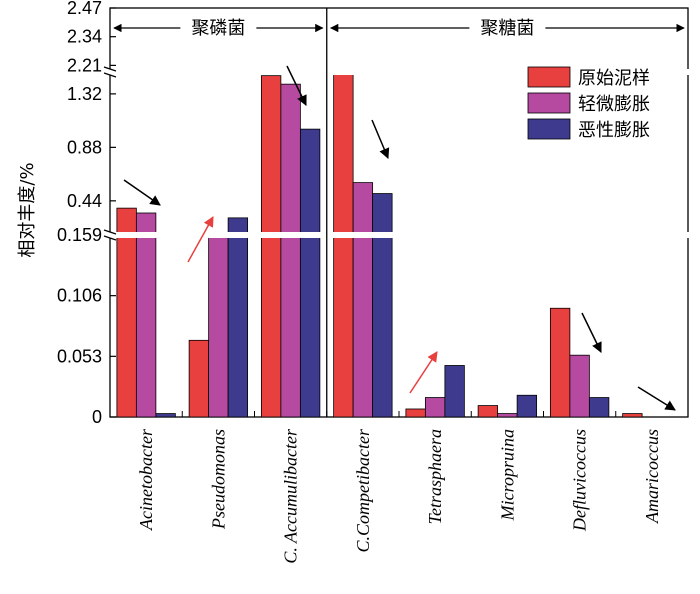  I want to click on x-tick-label: Micropruina, so click(507, 475).